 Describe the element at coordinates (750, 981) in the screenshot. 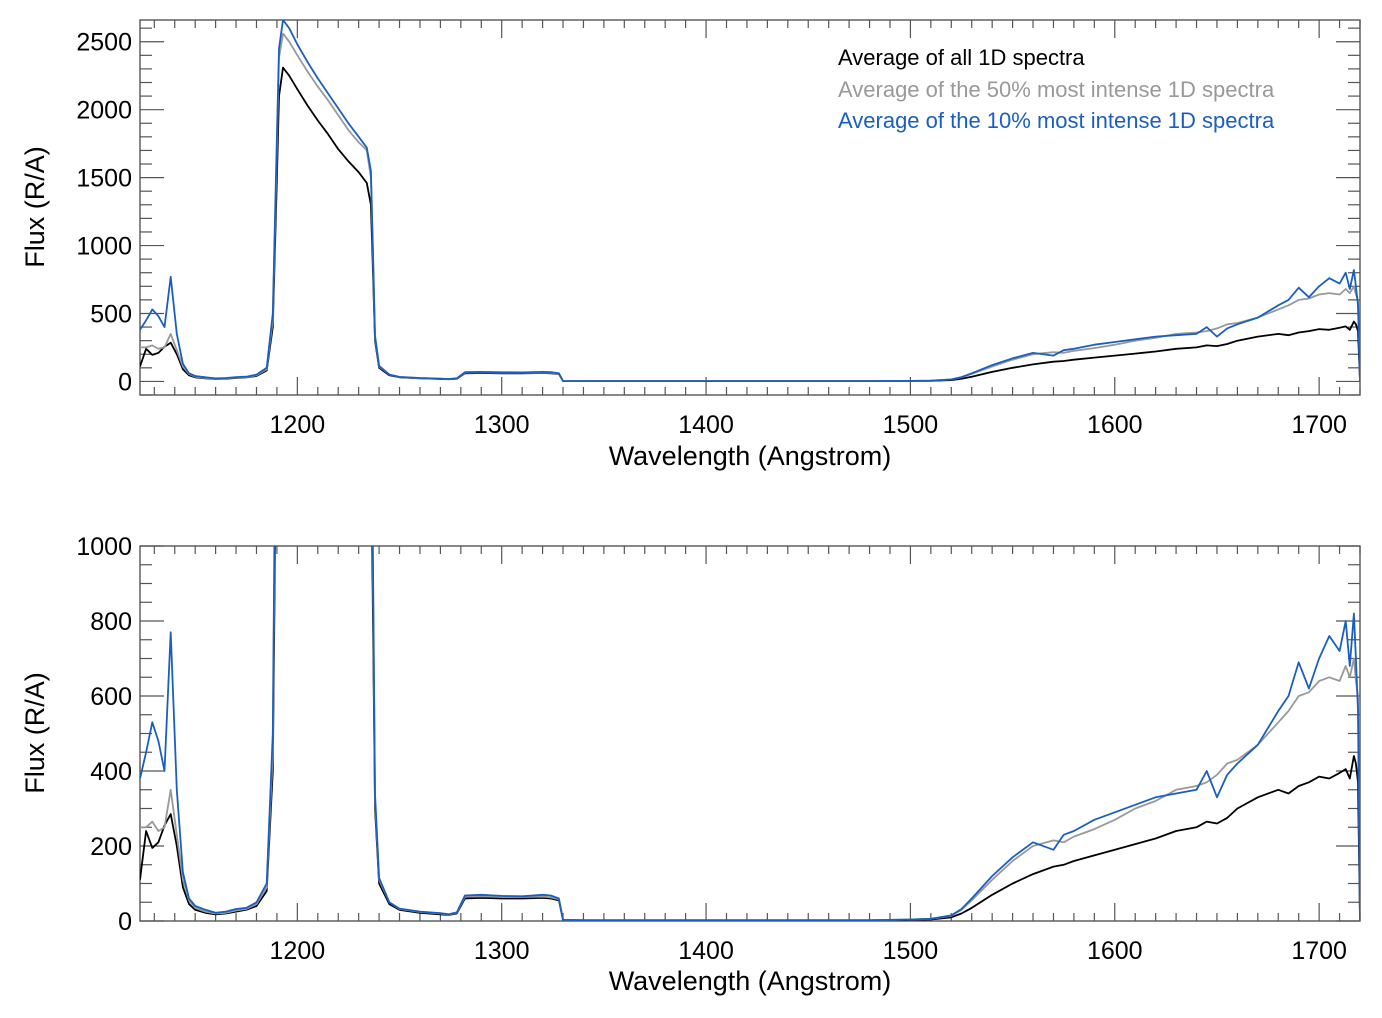

I see `bottom-x-axis-title: Wavelength (Angstrom)` at that location.